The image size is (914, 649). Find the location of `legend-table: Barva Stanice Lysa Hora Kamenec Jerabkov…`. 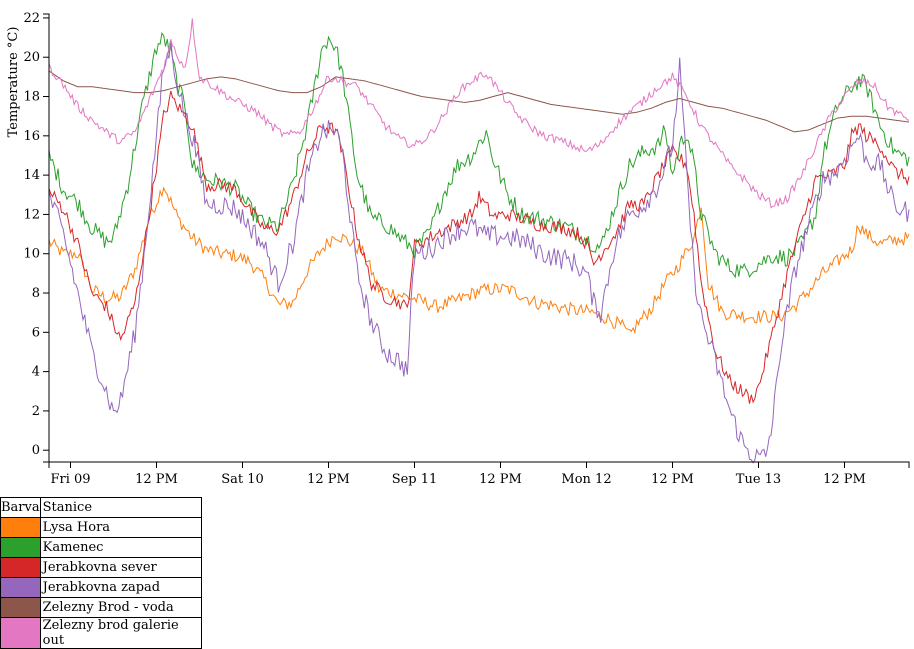

legend-table: Barva Stanice Lysa Hora Kamenec Jerabkov… is located at coordinates (101, 573).